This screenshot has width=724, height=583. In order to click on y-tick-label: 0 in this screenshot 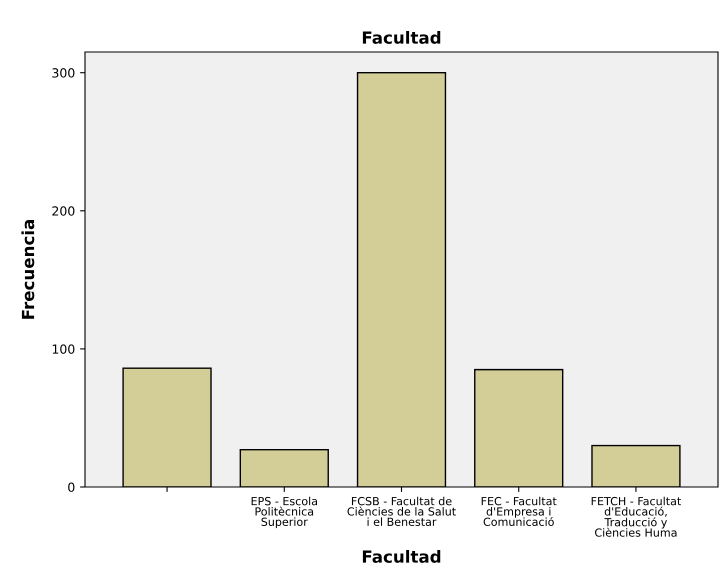, I will do `click(71, 487)`.